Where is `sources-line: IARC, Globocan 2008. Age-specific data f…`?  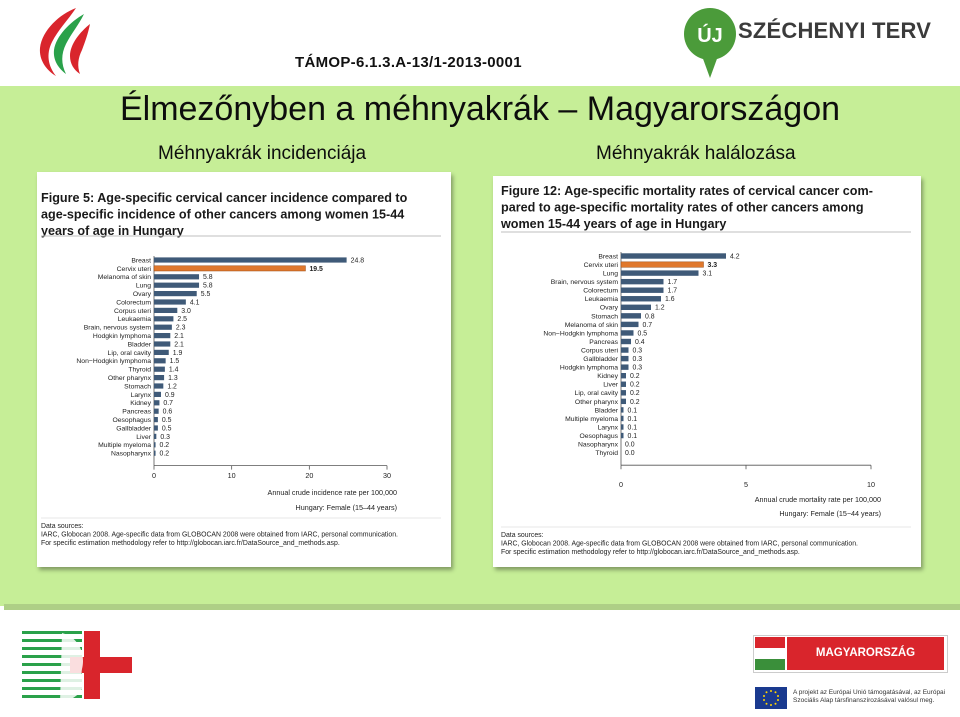 sources-line: IARC, Globocan 2008. Age-specific data f… is located at coordinates (219, 535).